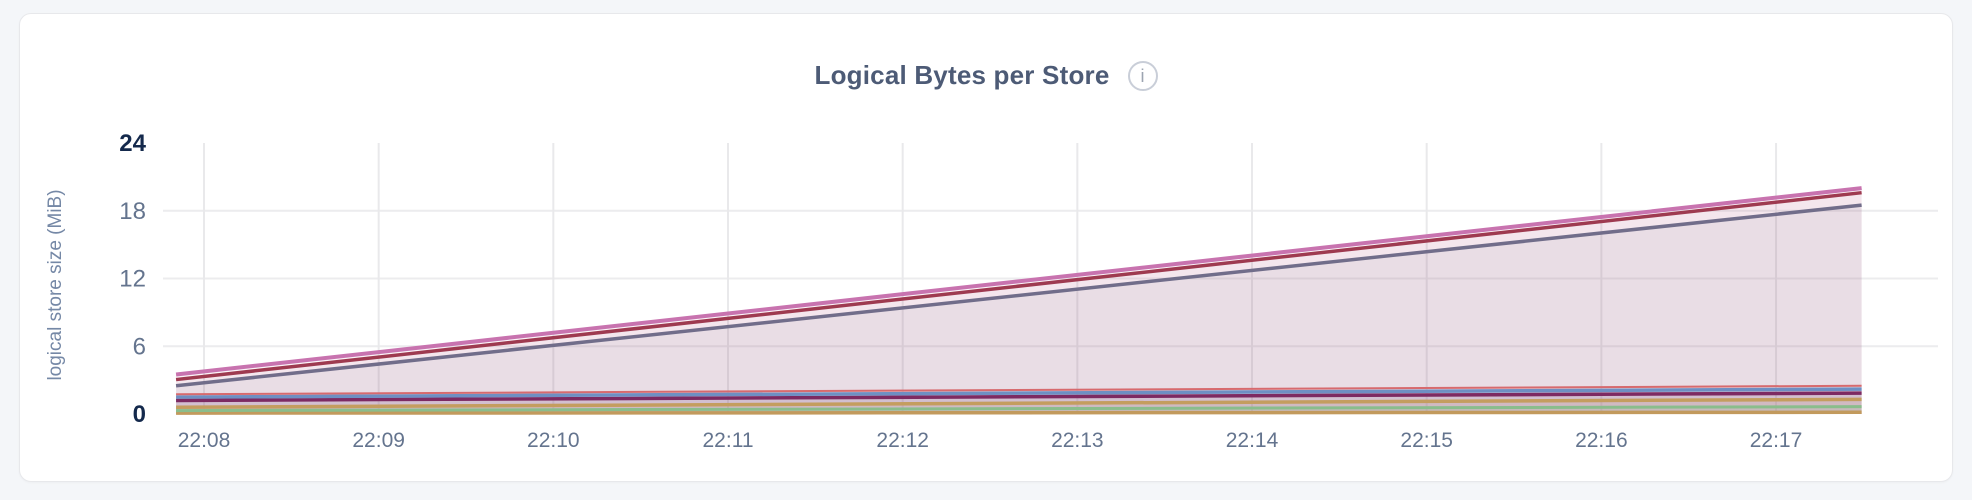 The width and height of the screenshot is (1972, 500). Describe the element at coordinates (132, 279) in the screenshot. I see `y-tick-label: 12` at that location.